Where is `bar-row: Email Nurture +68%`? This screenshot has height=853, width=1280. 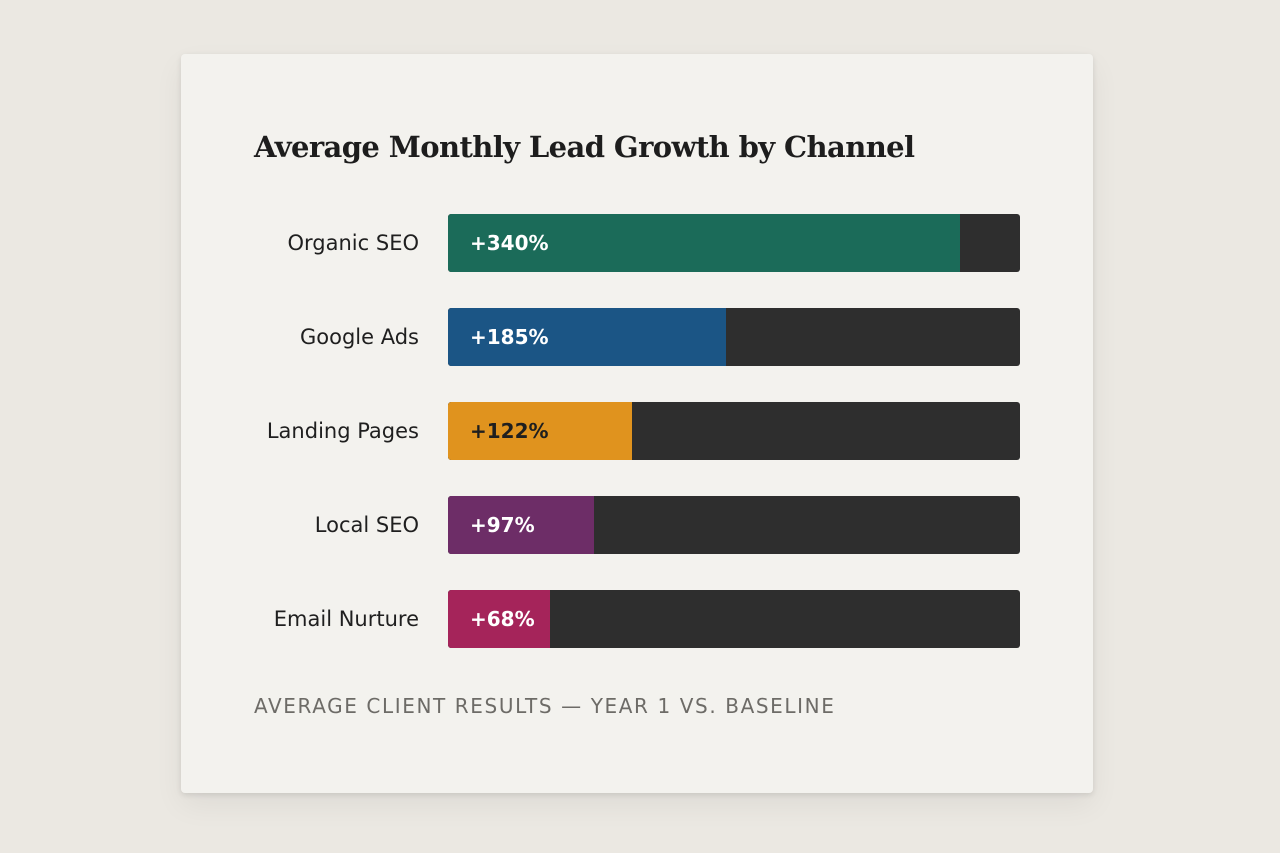
bar-row: Email Nurture +68% is located at coordinates (637, 619).